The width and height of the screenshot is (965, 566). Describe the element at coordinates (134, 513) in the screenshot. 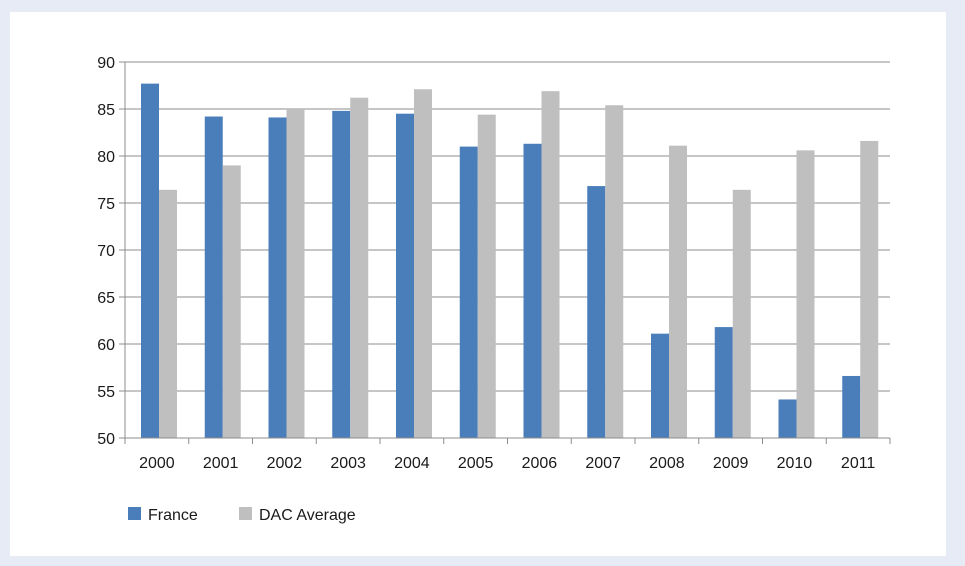

I see `legend-swatch-france` at that location.